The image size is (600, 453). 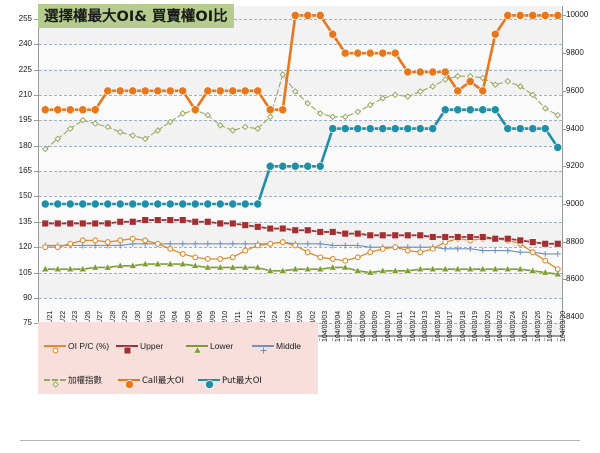 What do you see at coordinates (73, 380) in the screenshot?
I see `legend-item: 加權指數` at bounding box center [73, 380].